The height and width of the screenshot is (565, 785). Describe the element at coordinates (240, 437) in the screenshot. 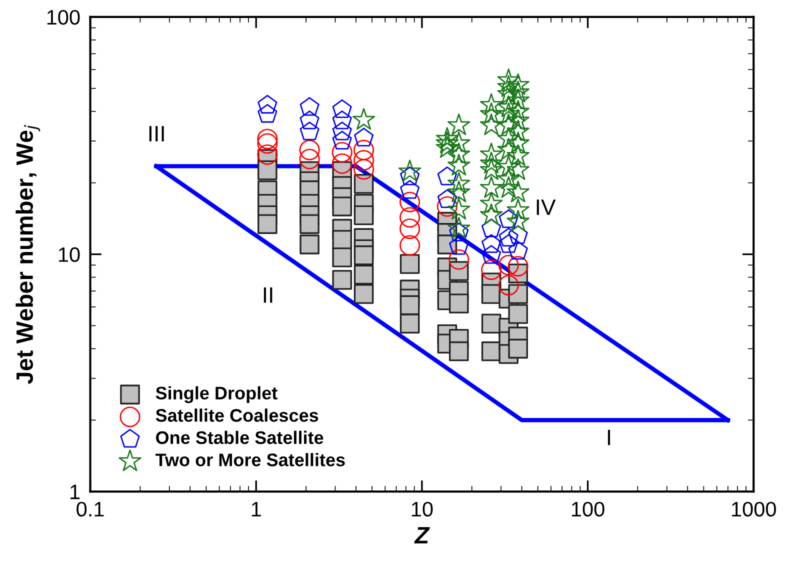

I see `legend-label: One Stable Satellite` at that location.